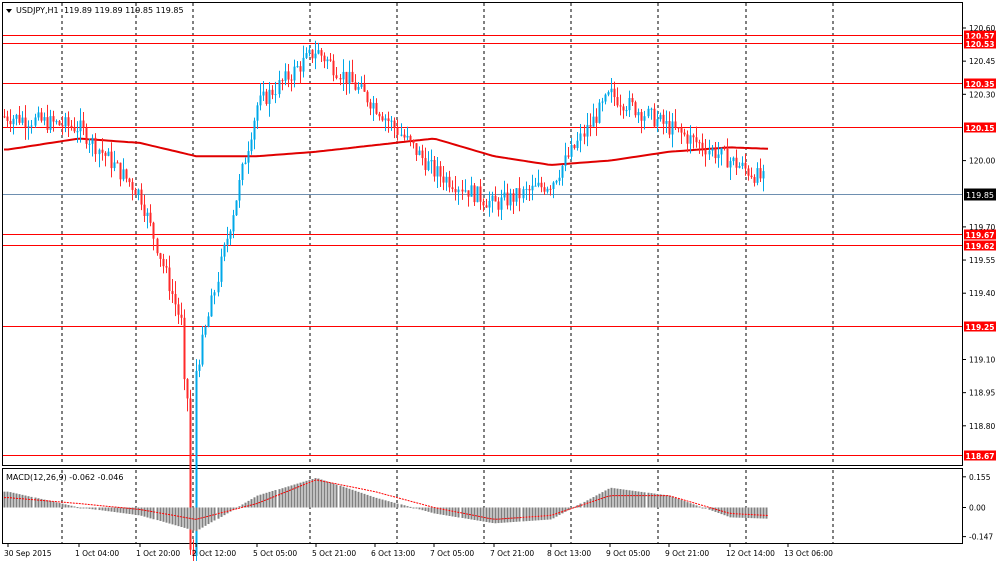 The height and width of the screenshot is (565, 1000). Describe the element at coordinates (982, 227) in the screenshot. I see `price-tick-label: 119.70` at that location.